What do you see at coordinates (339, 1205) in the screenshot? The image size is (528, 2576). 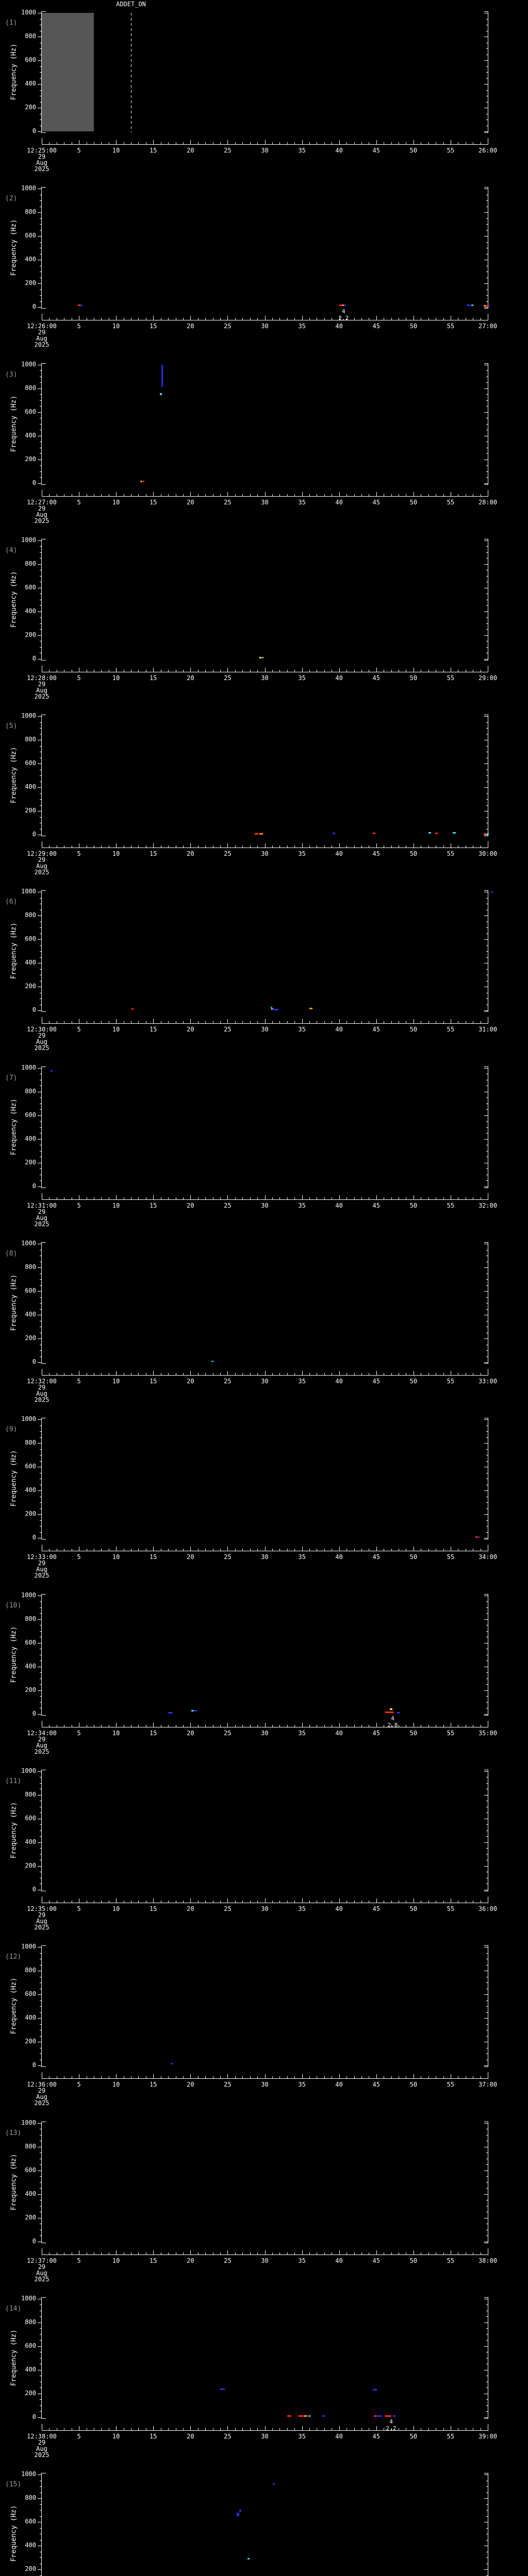 I see `x-tick-label: 40` at bounding box center [339, 1205].